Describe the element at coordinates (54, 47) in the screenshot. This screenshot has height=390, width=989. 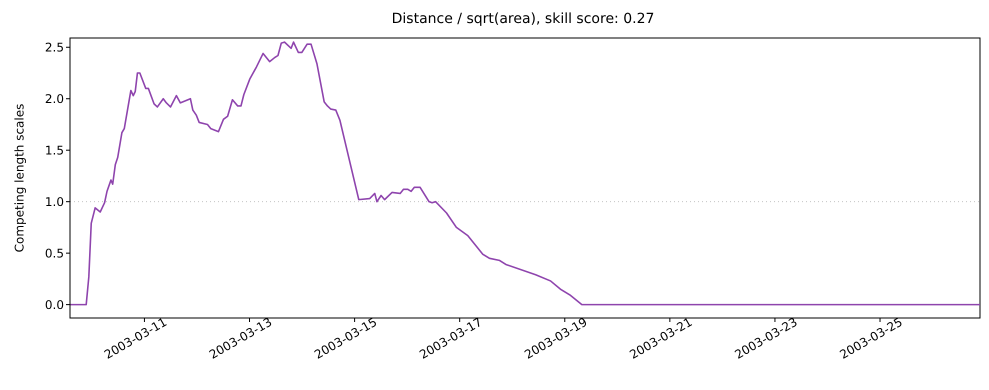
I see `y-tick-label: 2.5` at that location.